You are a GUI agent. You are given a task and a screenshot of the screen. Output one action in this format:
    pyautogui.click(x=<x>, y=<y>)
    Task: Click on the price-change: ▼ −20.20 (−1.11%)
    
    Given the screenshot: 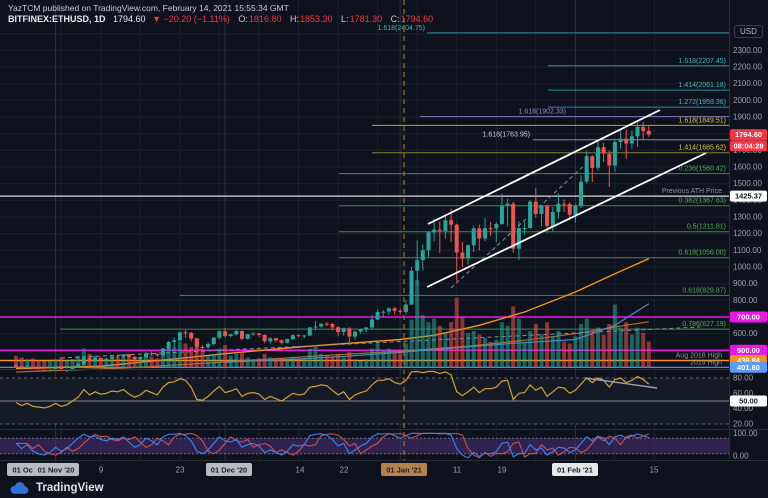 What is the action you would take?
    pyautogui.click(x=191, y=19)
    